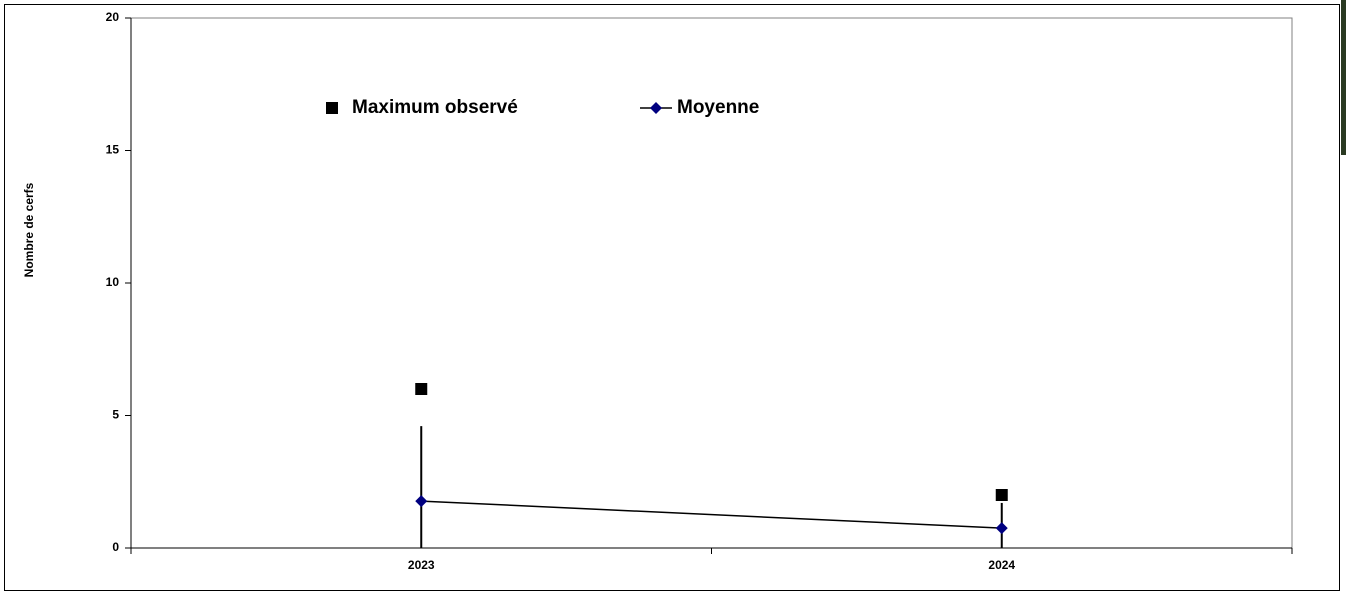  What do you see at coordinates (711, 514) in the screenshot?
I see `series-line` at bounding box center [711, 514].